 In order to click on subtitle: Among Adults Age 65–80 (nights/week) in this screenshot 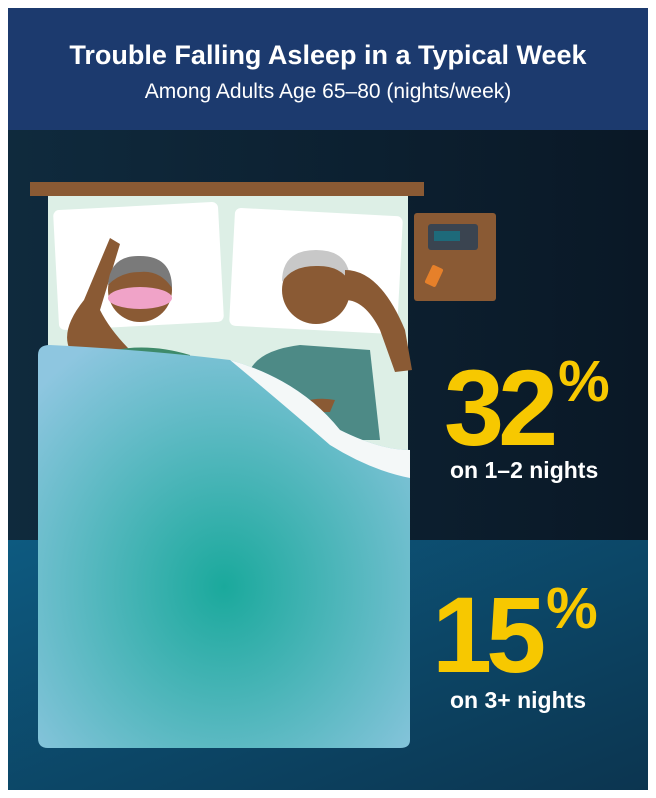, I will do `click(328, 91)`.